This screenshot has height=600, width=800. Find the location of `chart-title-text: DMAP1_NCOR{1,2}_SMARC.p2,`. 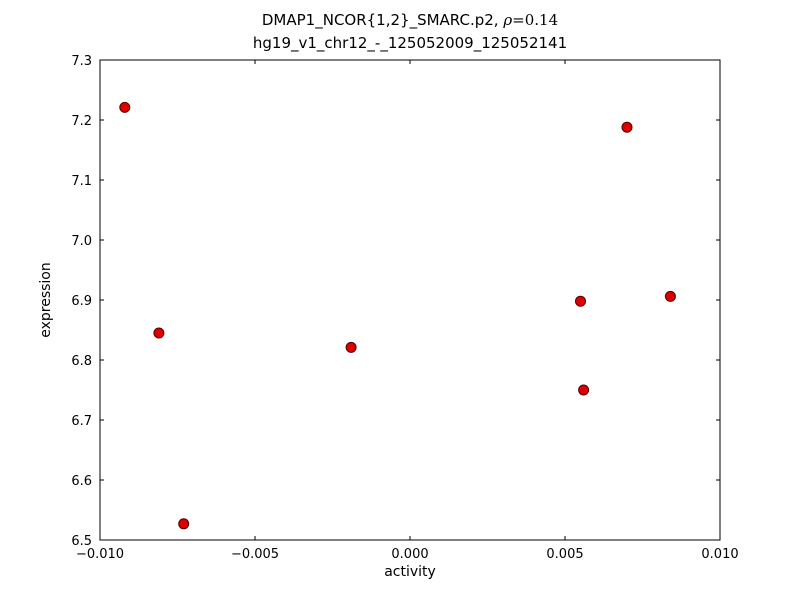

chart-title-text: DMAP1_NCOR{1,2}_SMARC.p2, is located at coordinates (382, 20).